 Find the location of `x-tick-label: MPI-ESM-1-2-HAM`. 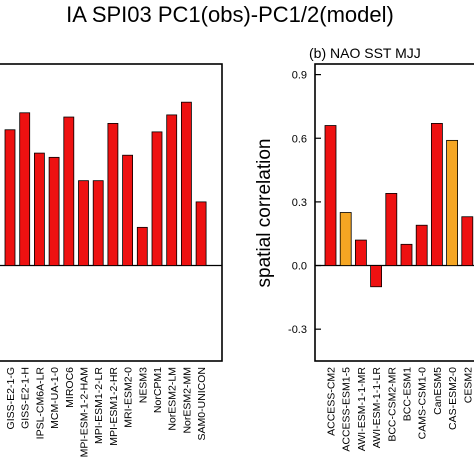

x-tick-label: MPI-ESM-1-2-HAM is located at coordinates (85, 412).